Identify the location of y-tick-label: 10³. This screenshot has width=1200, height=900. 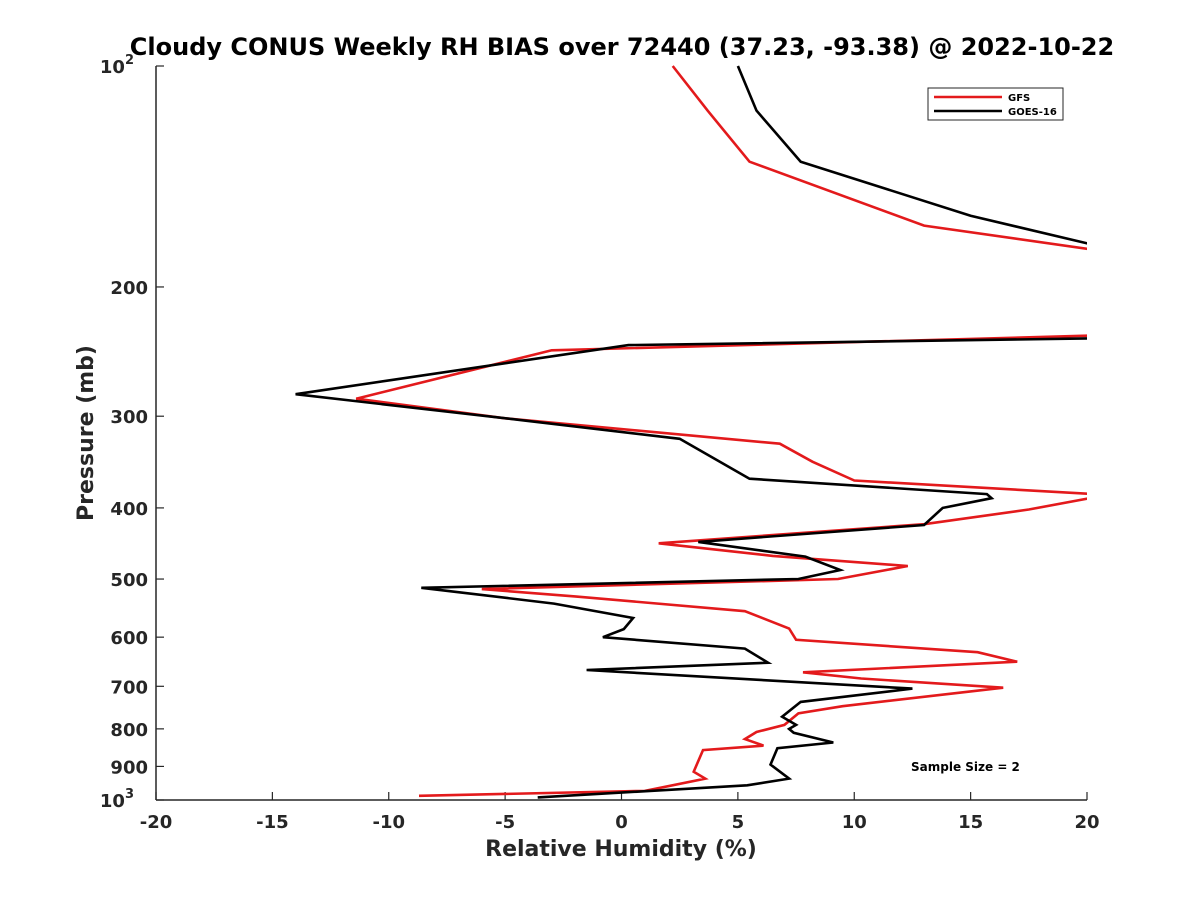
(117, 799).